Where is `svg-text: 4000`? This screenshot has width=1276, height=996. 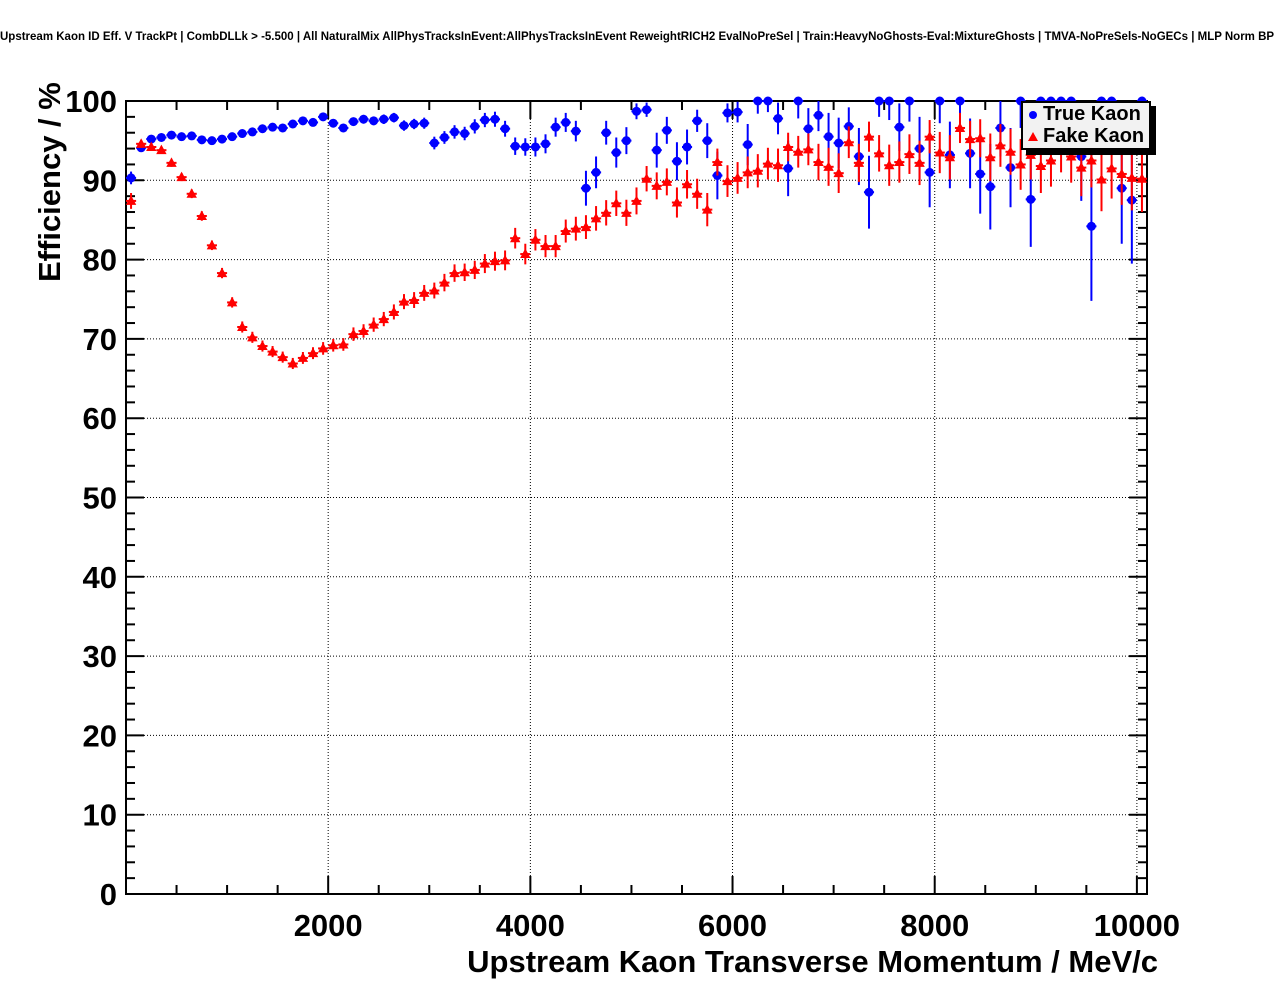 svg-text: 4000 is located at coordinates (530, 925).